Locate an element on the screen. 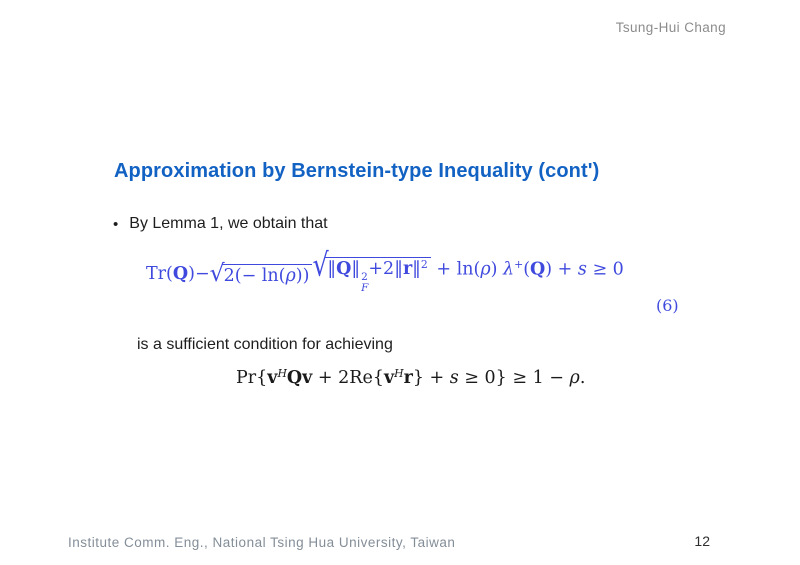  math-fragment: . is located at coordinates (582, 378).